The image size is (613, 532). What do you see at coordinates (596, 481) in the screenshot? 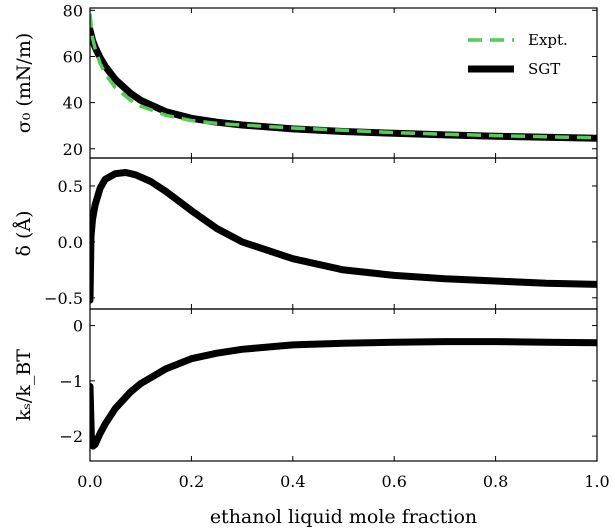
I see `x-tick-label: 1.0` at bounding box center [596, 481].